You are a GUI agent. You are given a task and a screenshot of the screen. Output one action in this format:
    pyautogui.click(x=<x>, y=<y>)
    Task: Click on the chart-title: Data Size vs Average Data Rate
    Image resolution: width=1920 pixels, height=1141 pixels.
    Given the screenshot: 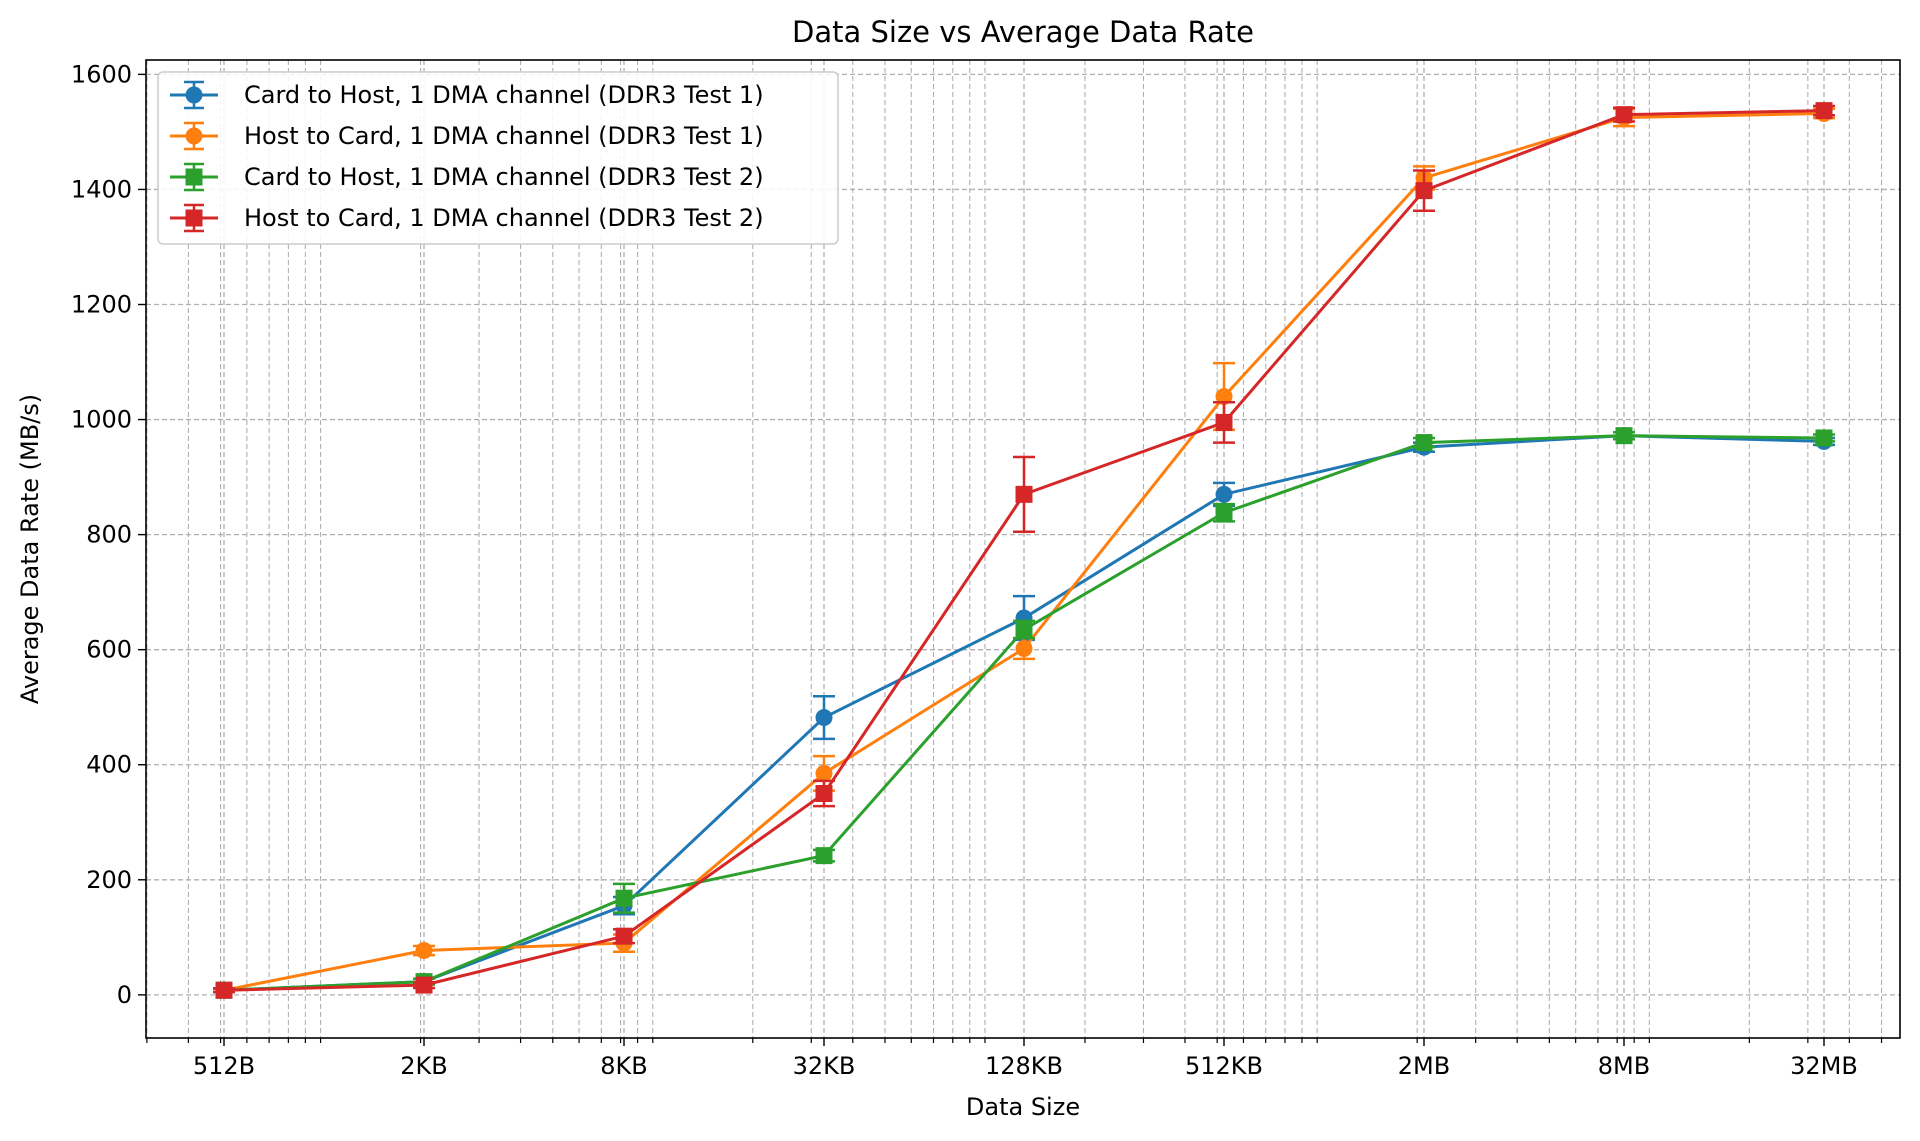 What is the action you would take?
    pyautogui.click(x=1023, y=32)
    